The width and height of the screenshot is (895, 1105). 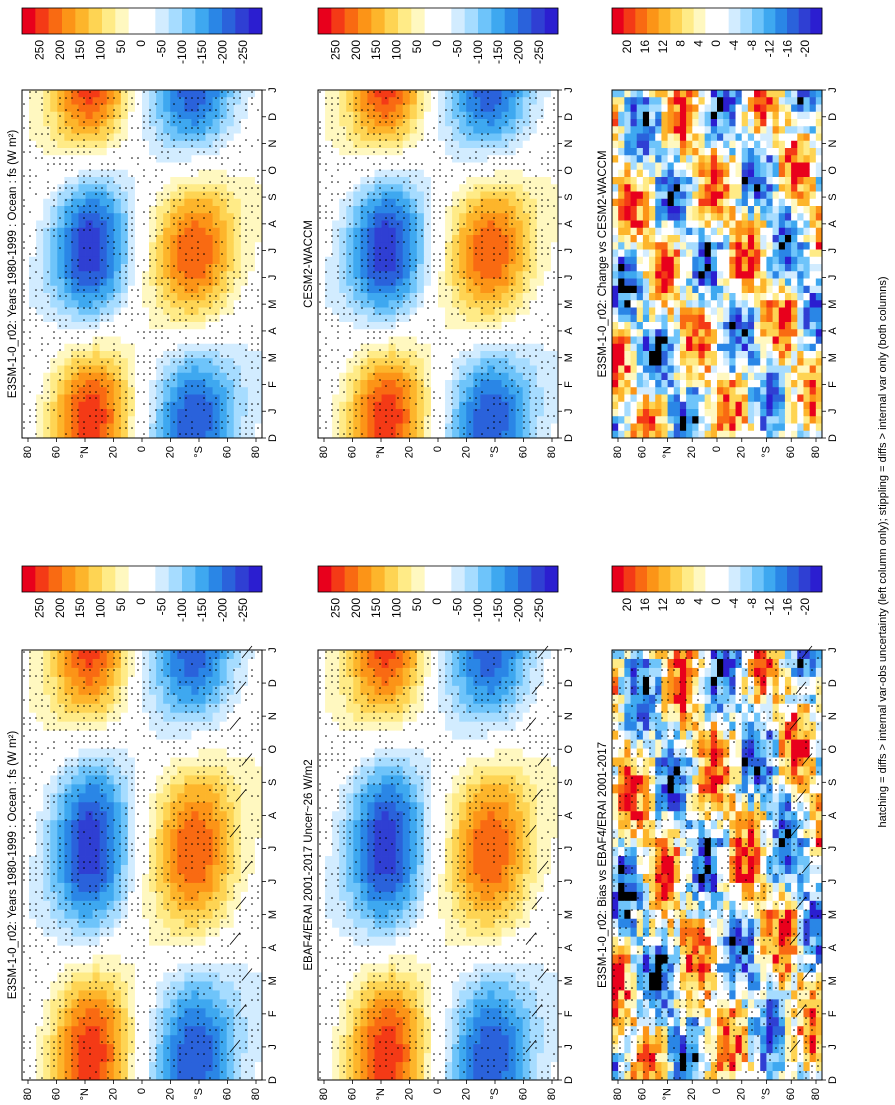 I want to click on month-tick-label: M, so click(x=273, y=357).